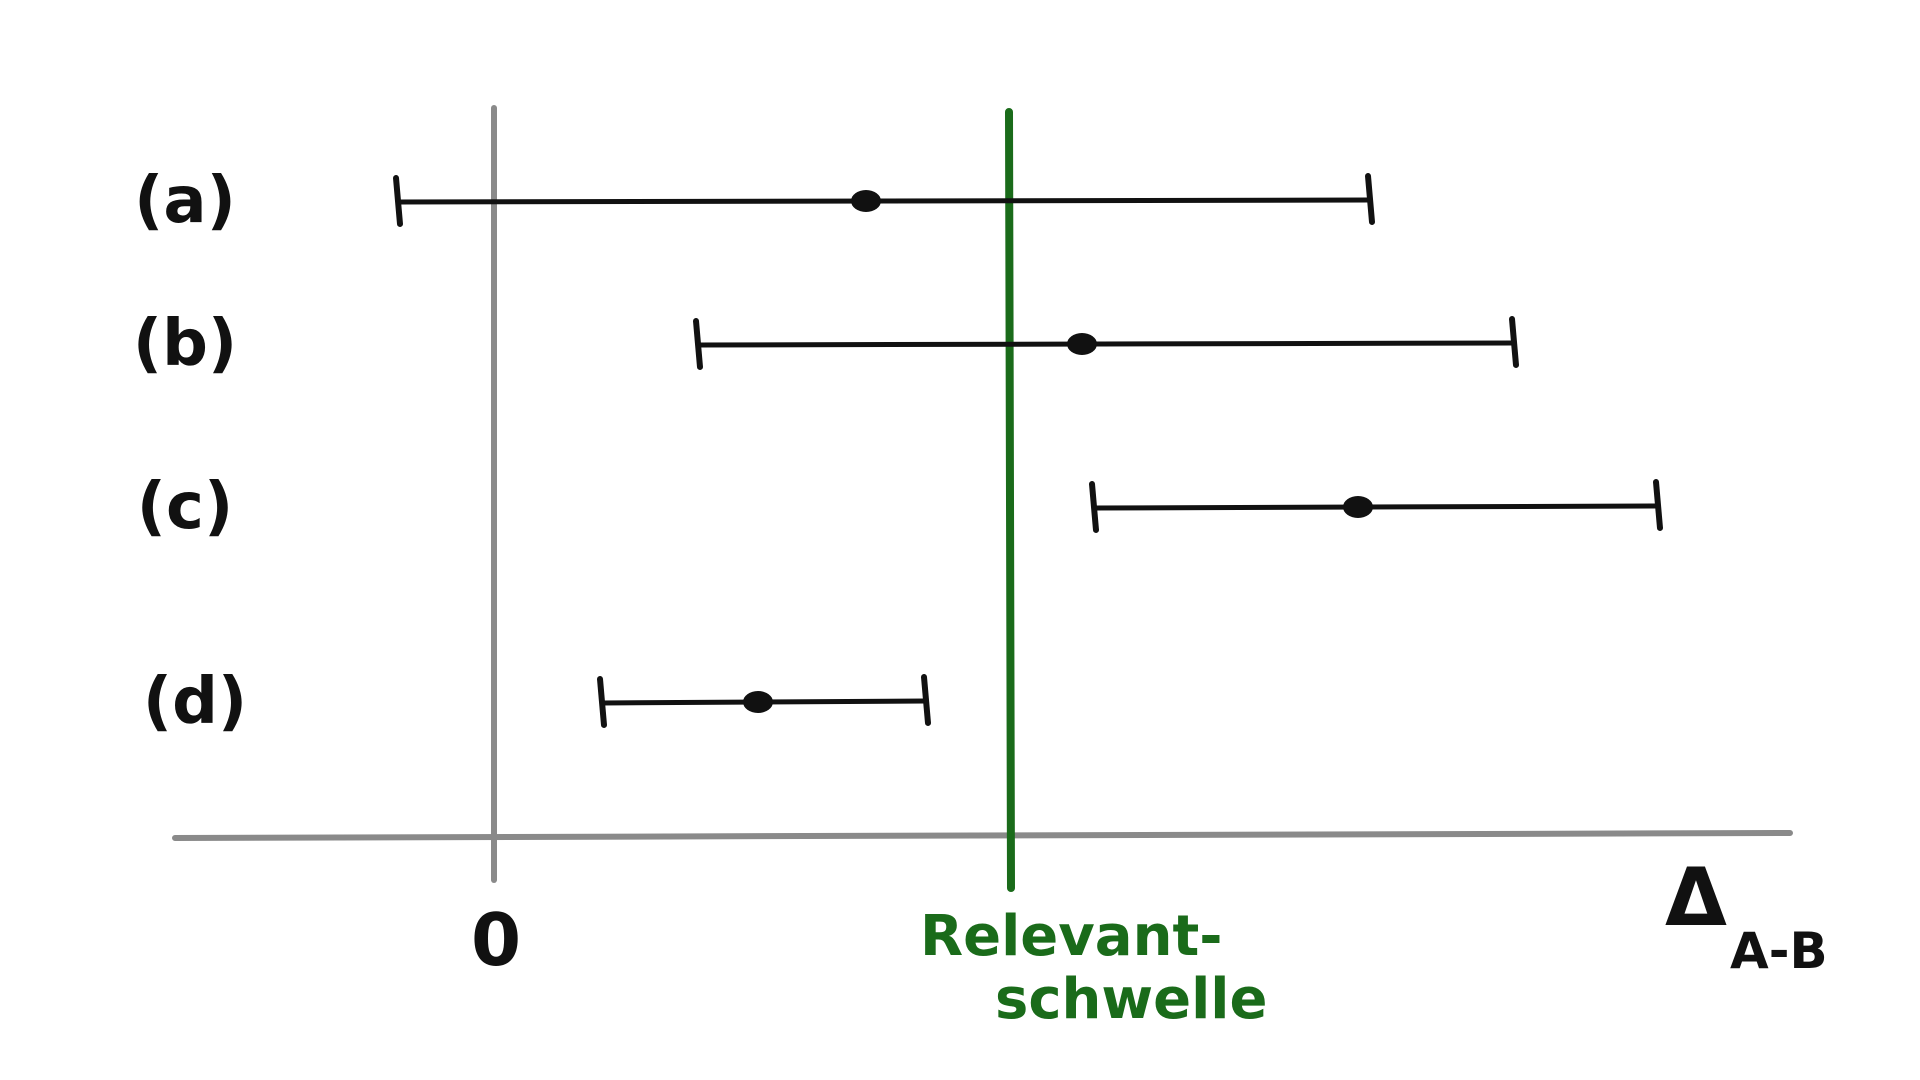 This screenshot has height=1080, width=1920. What do you see at coordinates (195, 702) in the screenshot?
I see `row-label: (d)` at bounding box center [195, 702].